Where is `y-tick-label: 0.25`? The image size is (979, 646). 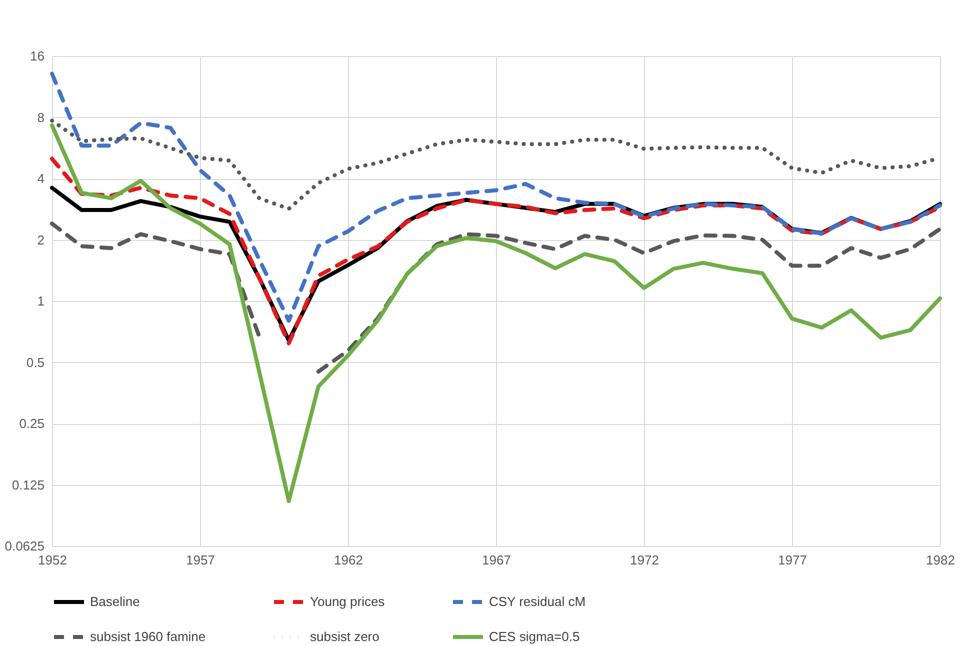
y-tick-label: 0.25 is located at coordinates (31, 423).